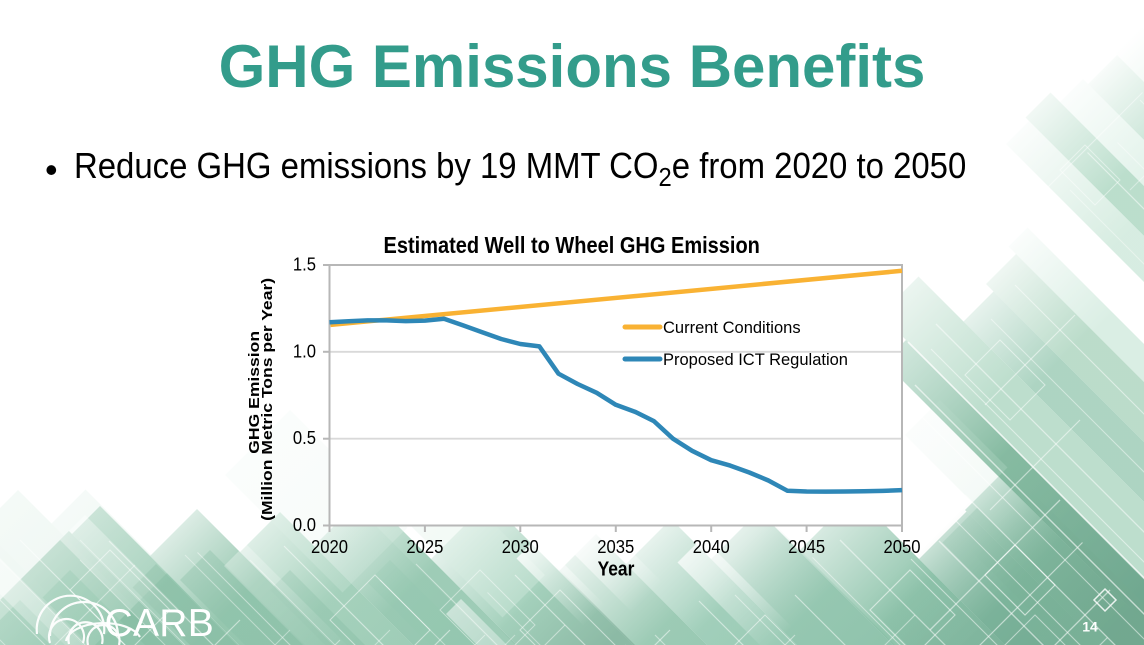  I want to click on svg-text: 2050, so click(902, 546).